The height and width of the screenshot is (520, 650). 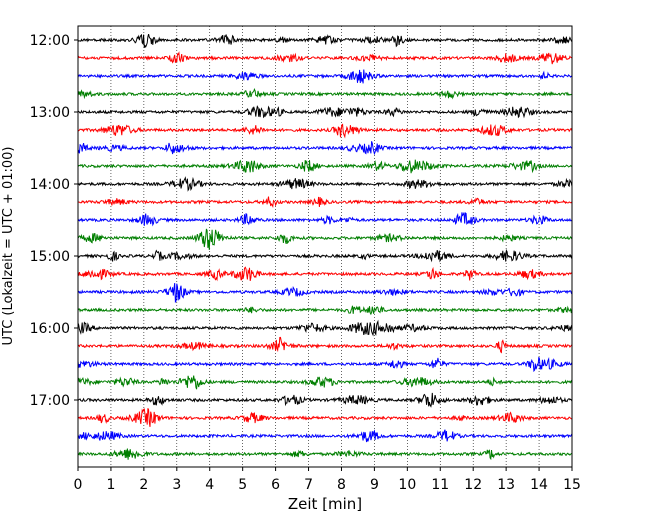 What do you see at coordinates (308, 485) in the screenshot?
I see `x-tick-label: 7` at bounding box center [308, 485].